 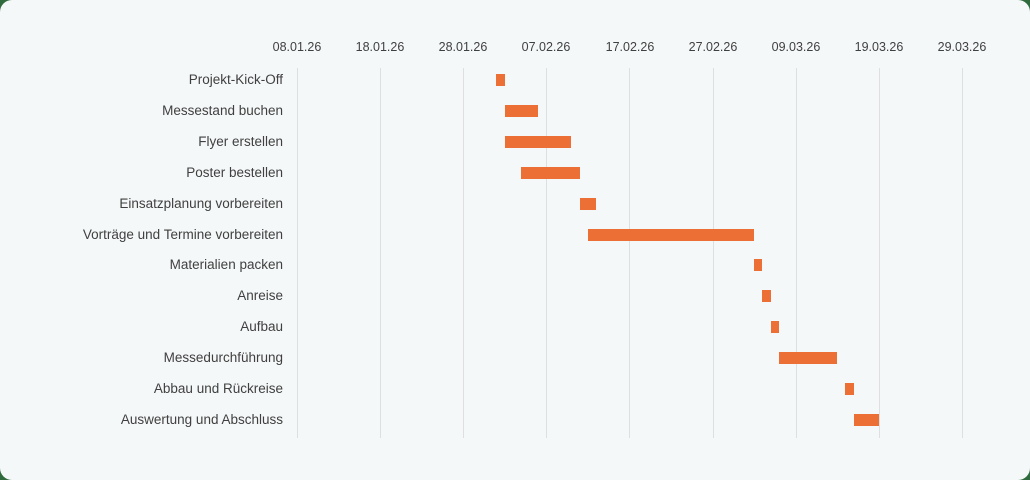 What do you see at coordinates (463, 47) in the screenshot?
I see `x-tick: 28.01.26` at bounding box center [463, 47].